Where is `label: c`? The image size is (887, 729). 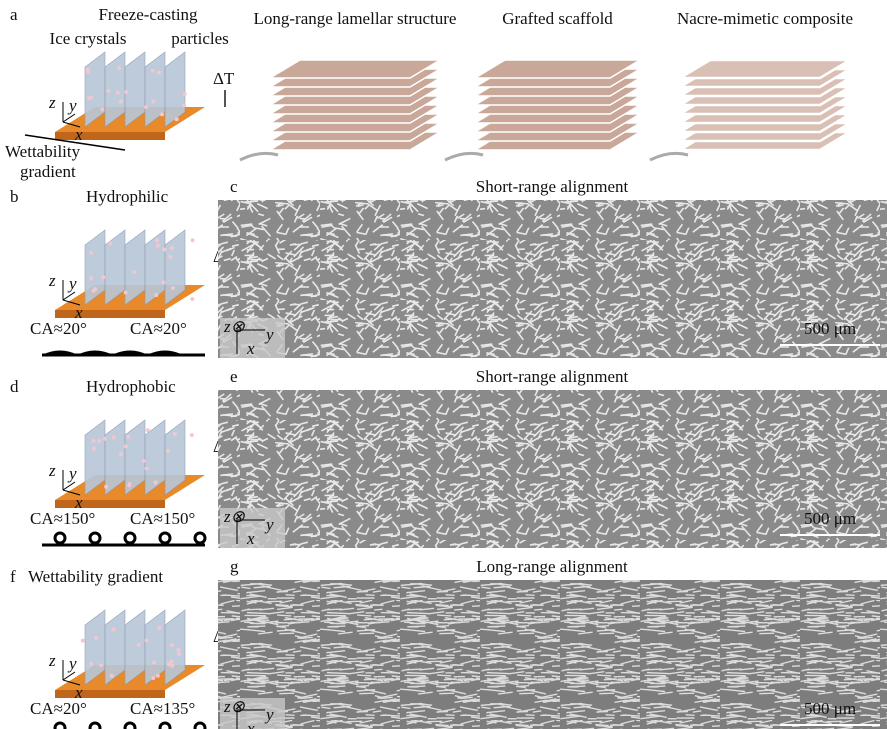 label: c is located at coordinates (234, 186).